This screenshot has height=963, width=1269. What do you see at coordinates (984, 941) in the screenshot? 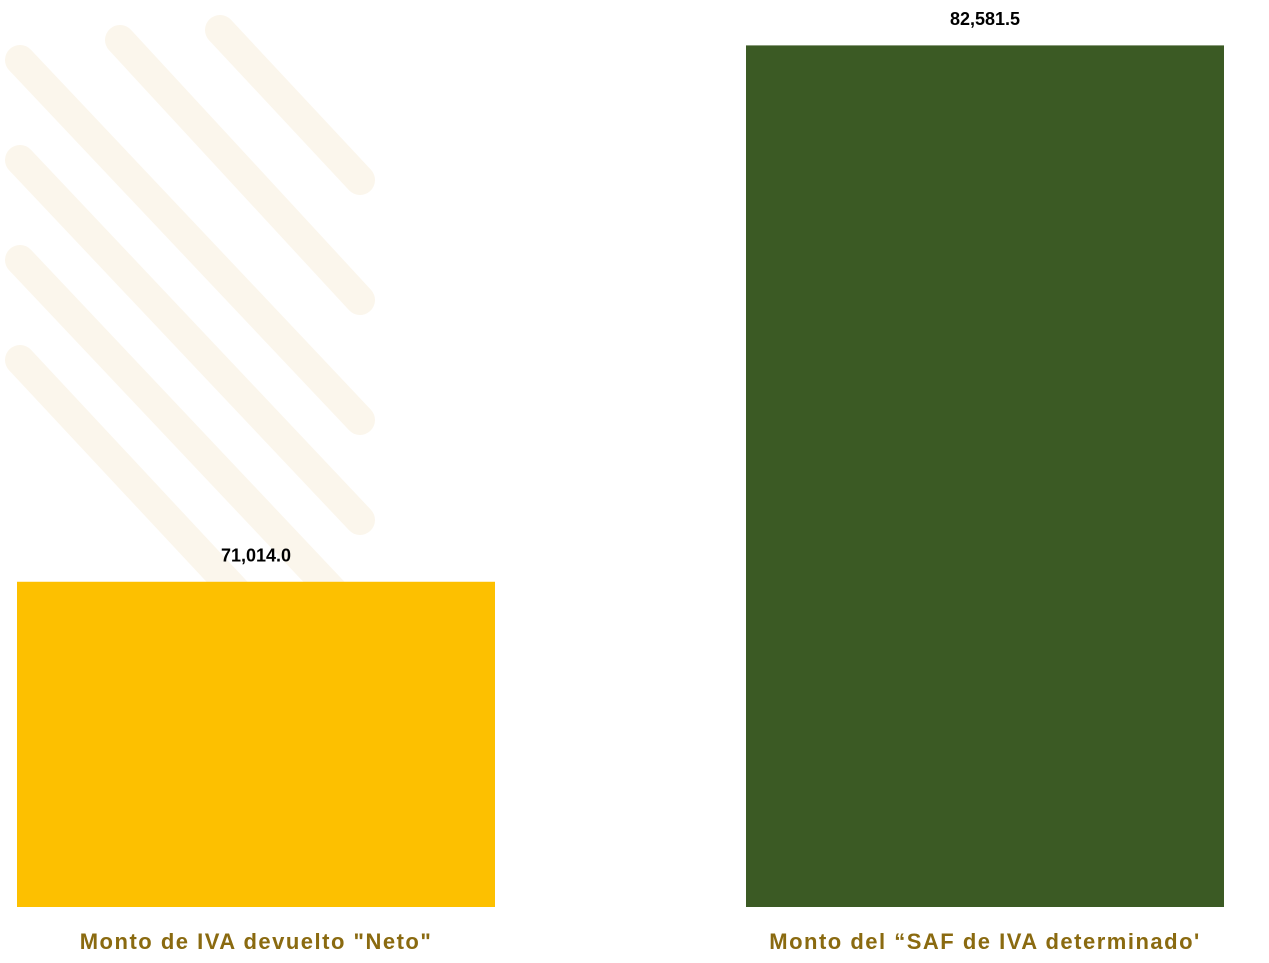
I see `category-label: Monto del “SAF de IVA determinado'` at bounding box center [984, 941].